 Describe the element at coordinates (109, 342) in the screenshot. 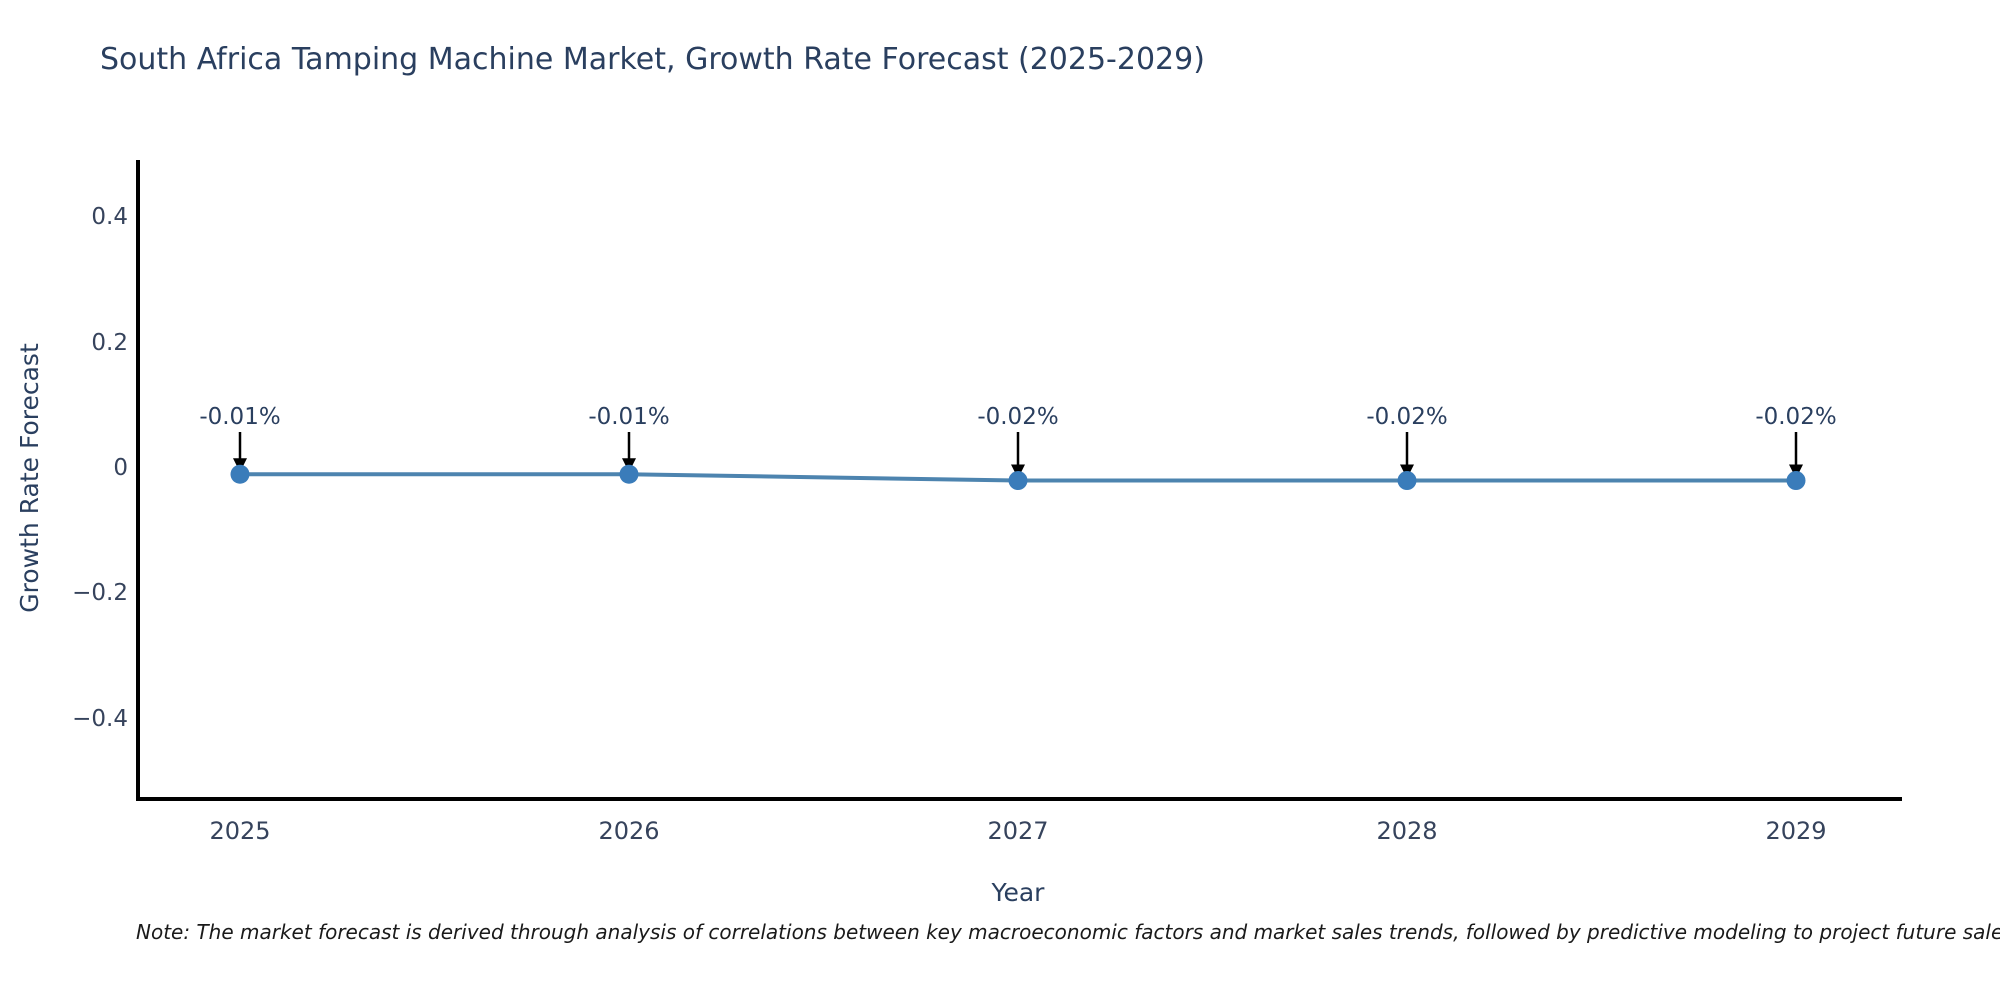

I see `y-tick-label: 0.2` at that location.